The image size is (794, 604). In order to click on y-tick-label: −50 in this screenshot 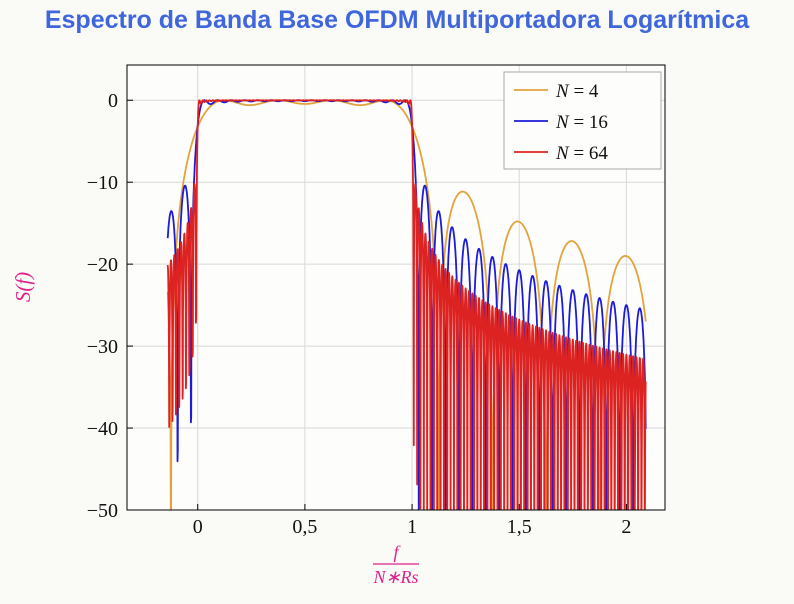, I will do `click(102, 511)`.